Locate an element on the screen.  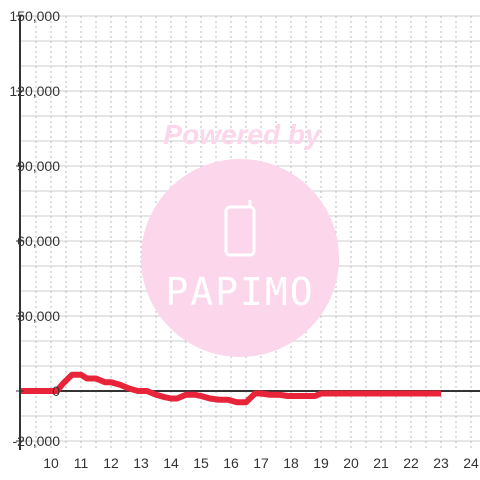
y-tick-labels: -20,000 0 30,000 60,000 90,000 120,000 150,000 is located at coordinates (34, 228).